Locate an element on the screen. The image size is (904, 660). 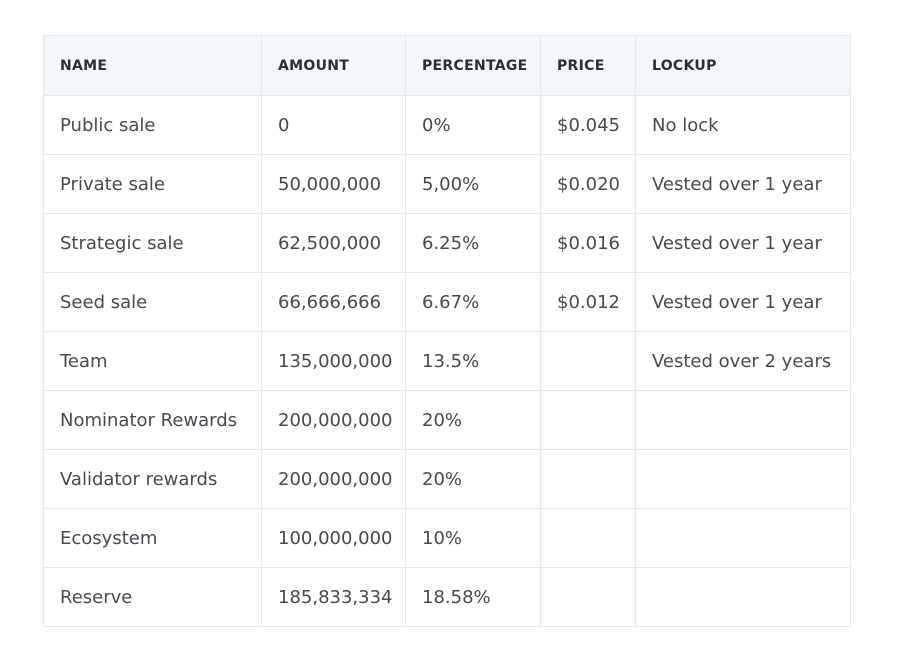
cell-percentage: 0% is located at coordinates (473, 125).